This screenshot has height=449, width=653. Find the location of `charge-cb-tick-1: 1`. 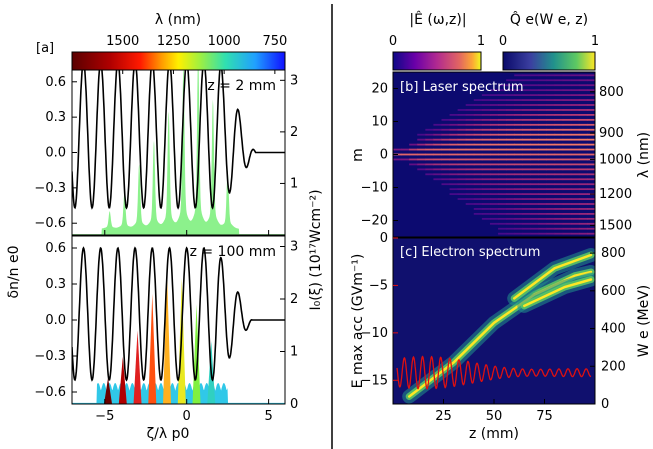

charge-cb-tick-1: 1 is located at coordinates (595, 41).